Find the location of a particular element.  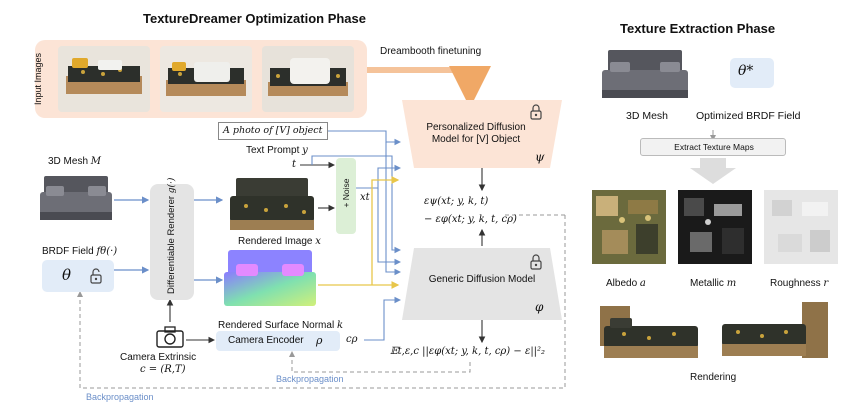

rho-var: ρ is located at coordinates (319, 340).